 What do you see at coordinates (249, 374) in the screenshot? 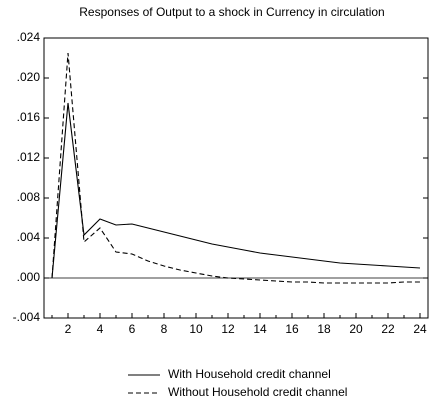
I see `legend-label: With Household credit channel` at bounding box center [249, 374].